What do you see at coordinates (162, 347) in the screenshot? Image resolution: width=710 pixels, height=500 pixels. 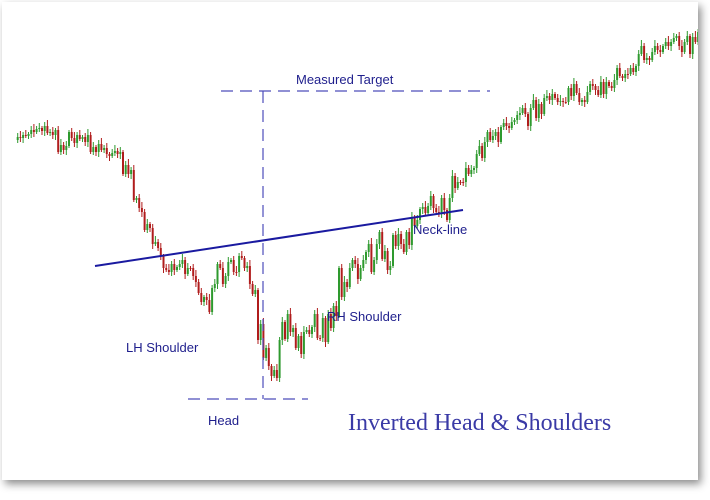 I see `lh-shoulder-label: LH Shoulder` at bounding box center [162, 347].